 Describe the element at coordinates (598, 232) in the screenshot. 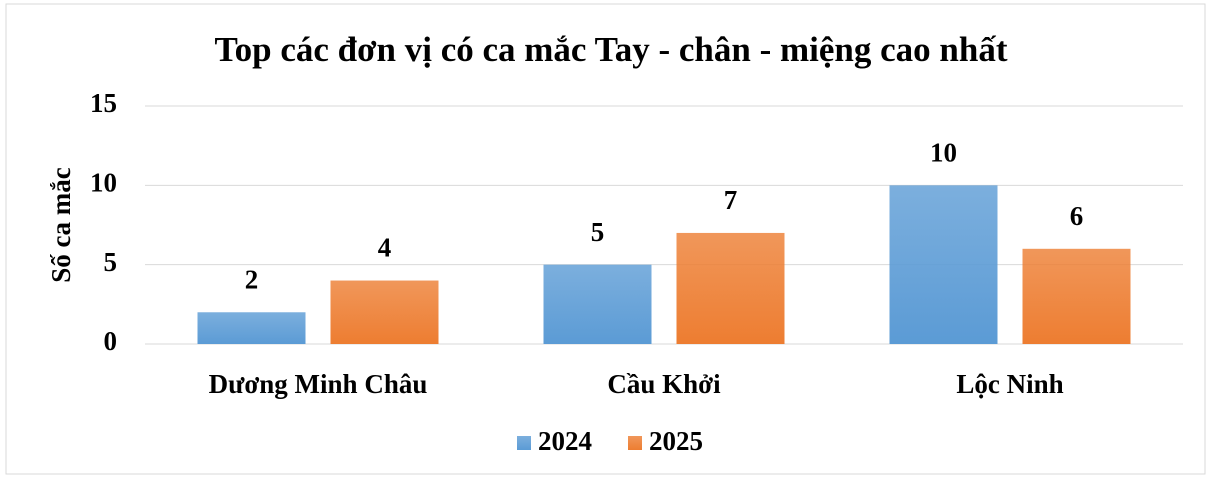

I see `data-label: 5` at that location.